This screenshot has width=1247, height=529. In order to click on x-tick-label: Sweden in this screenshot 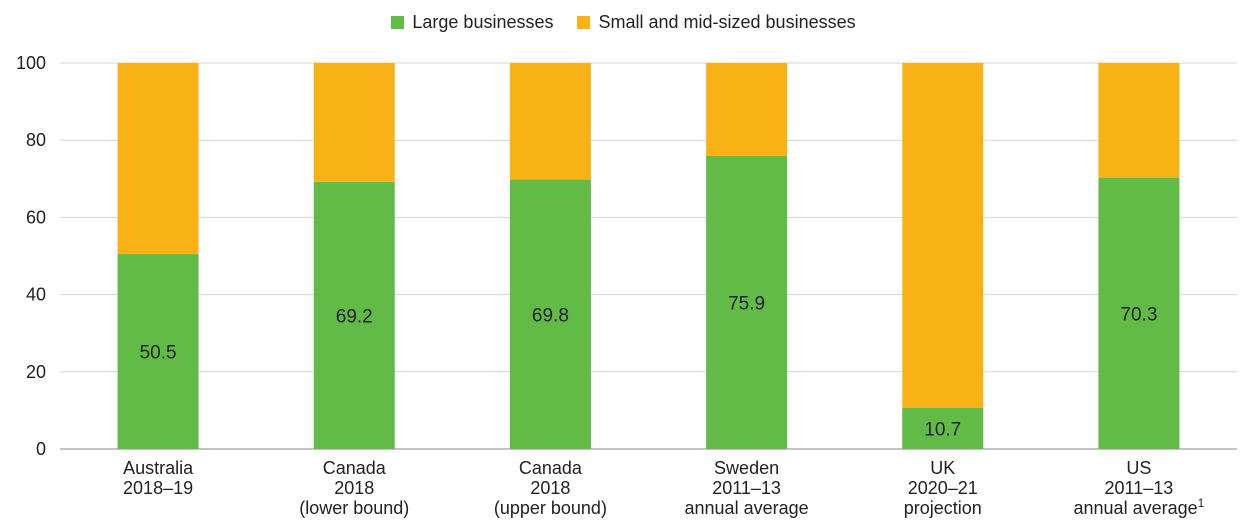, I will do `click(746, 468)`.